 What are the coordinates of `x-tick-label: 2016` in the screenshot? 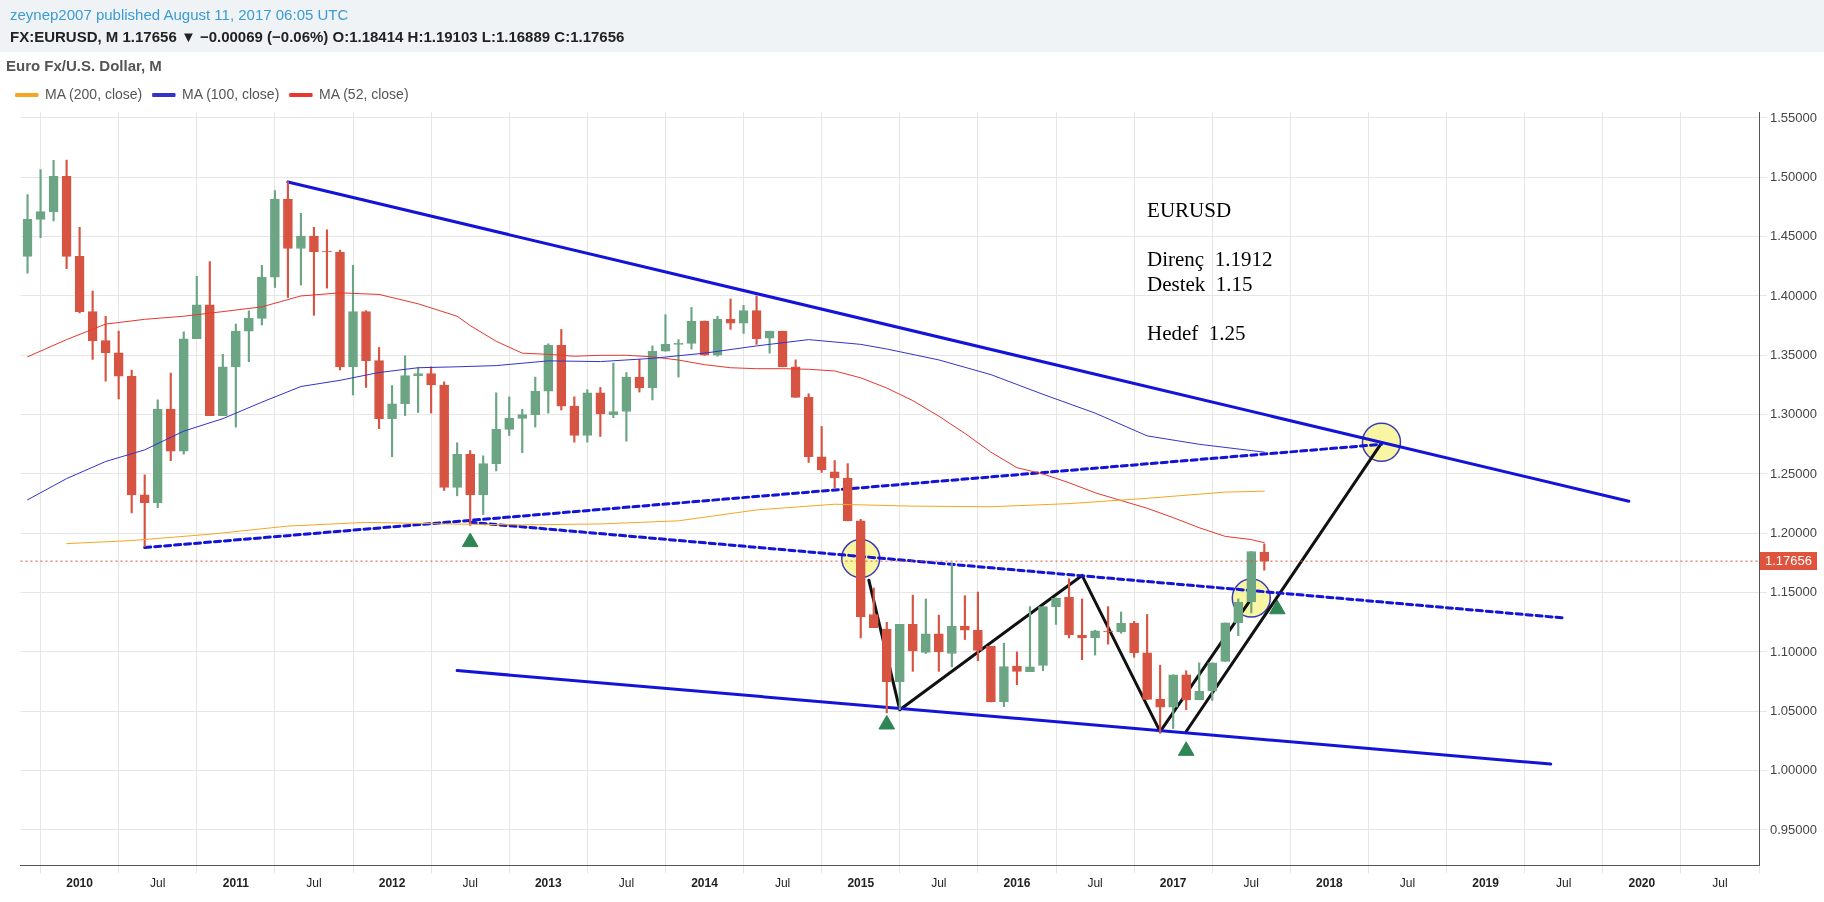 It's located at (1017, 883).